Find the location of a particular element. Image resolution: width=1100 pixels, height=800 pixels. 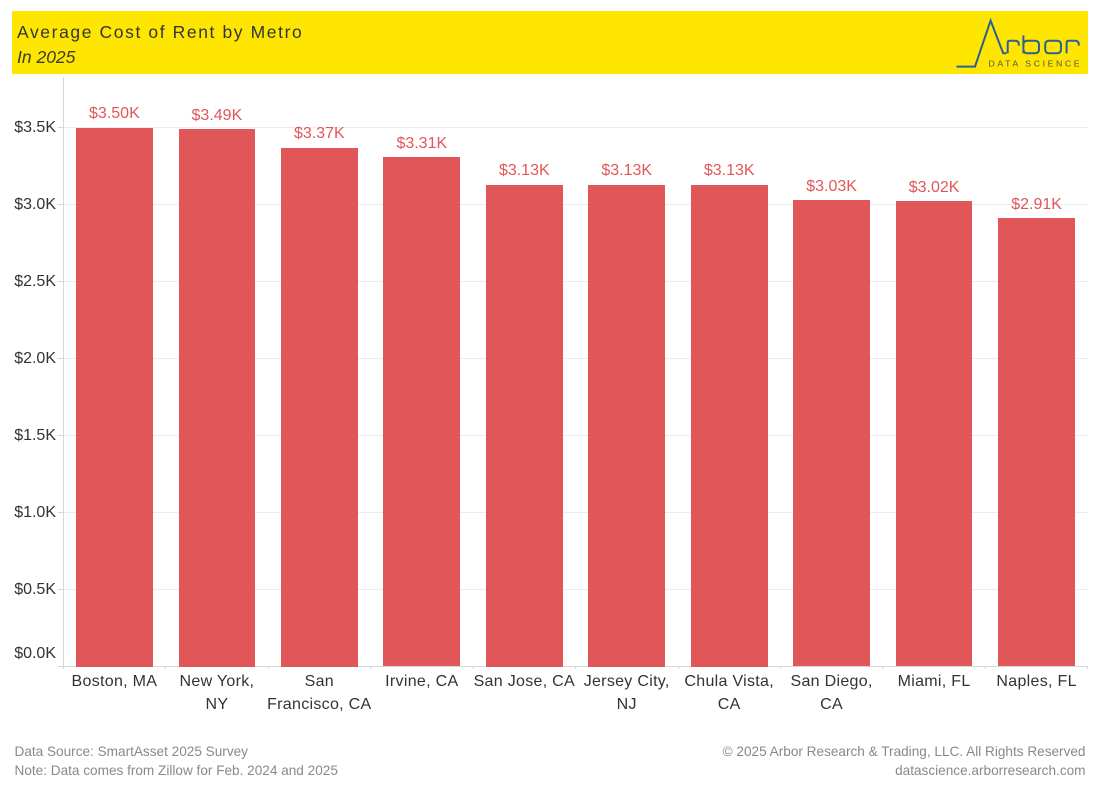

svg-text: DATA SCIENCE is located at coordinates (1036, 63).